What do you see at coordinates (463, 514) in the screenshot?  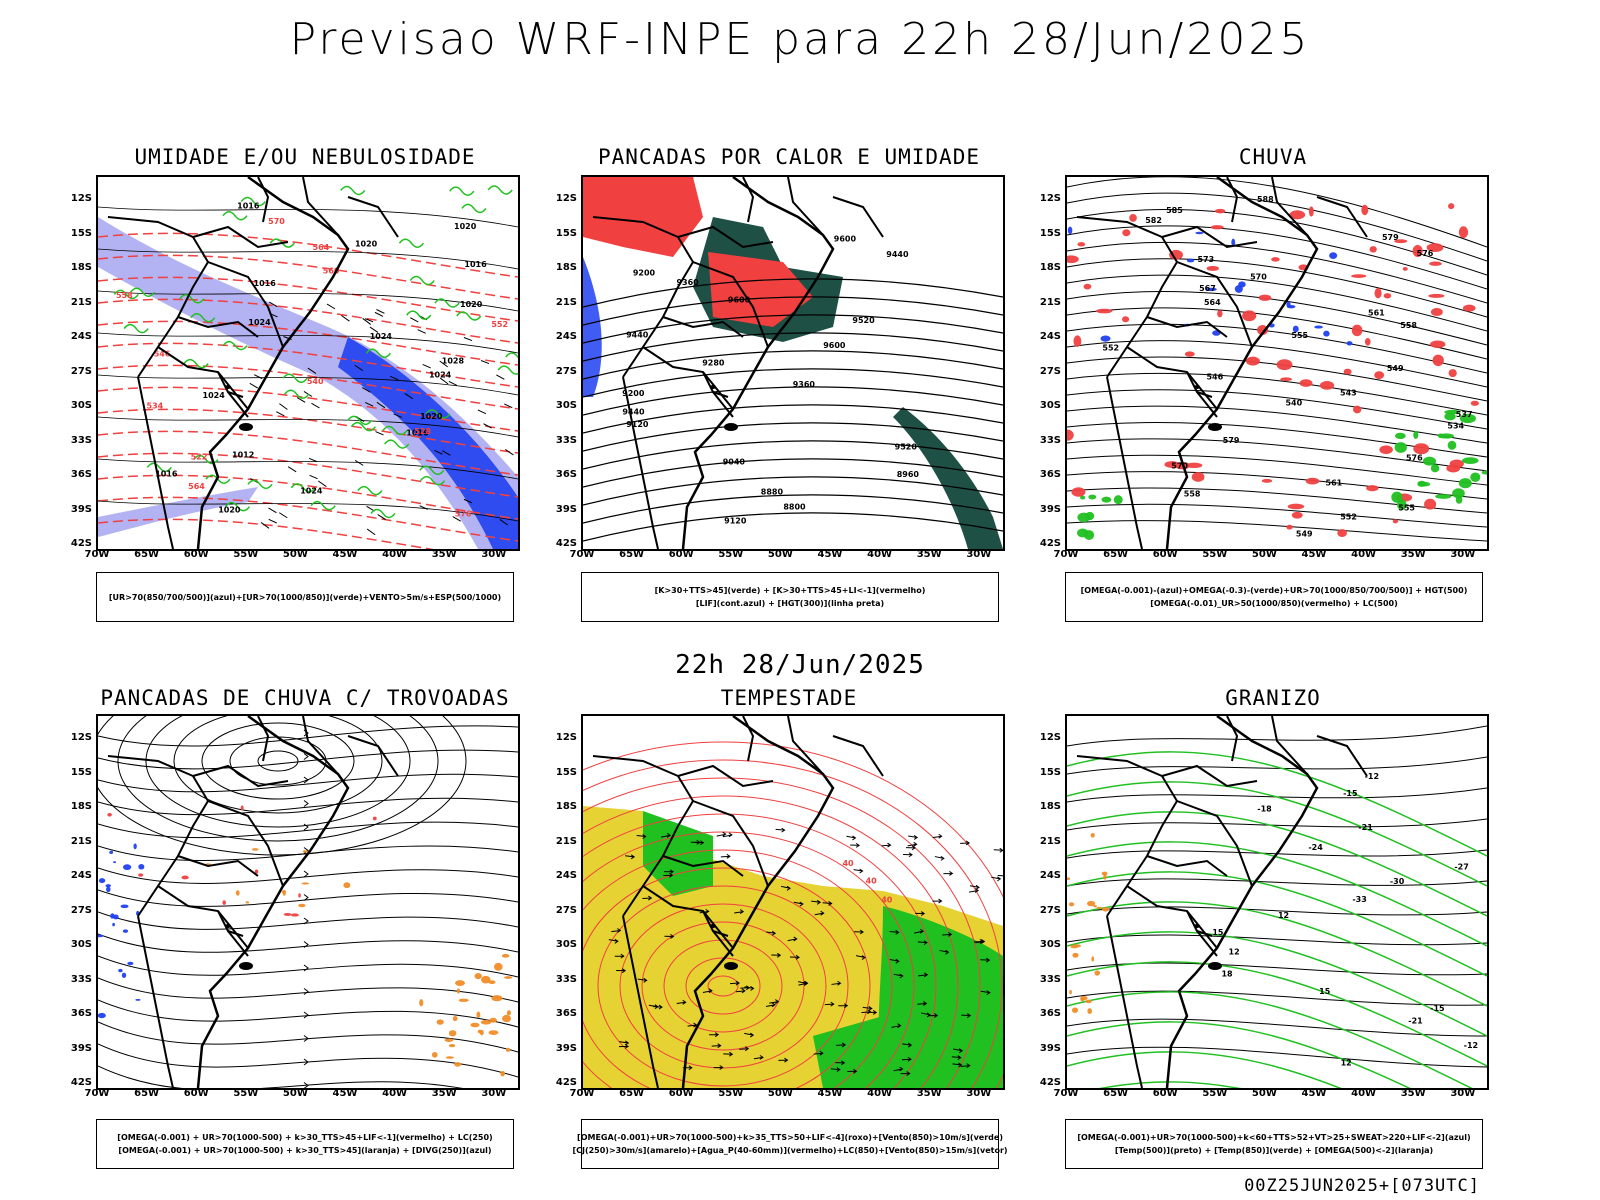 I see `contour-label: 576` at bounding box center [463, 514].